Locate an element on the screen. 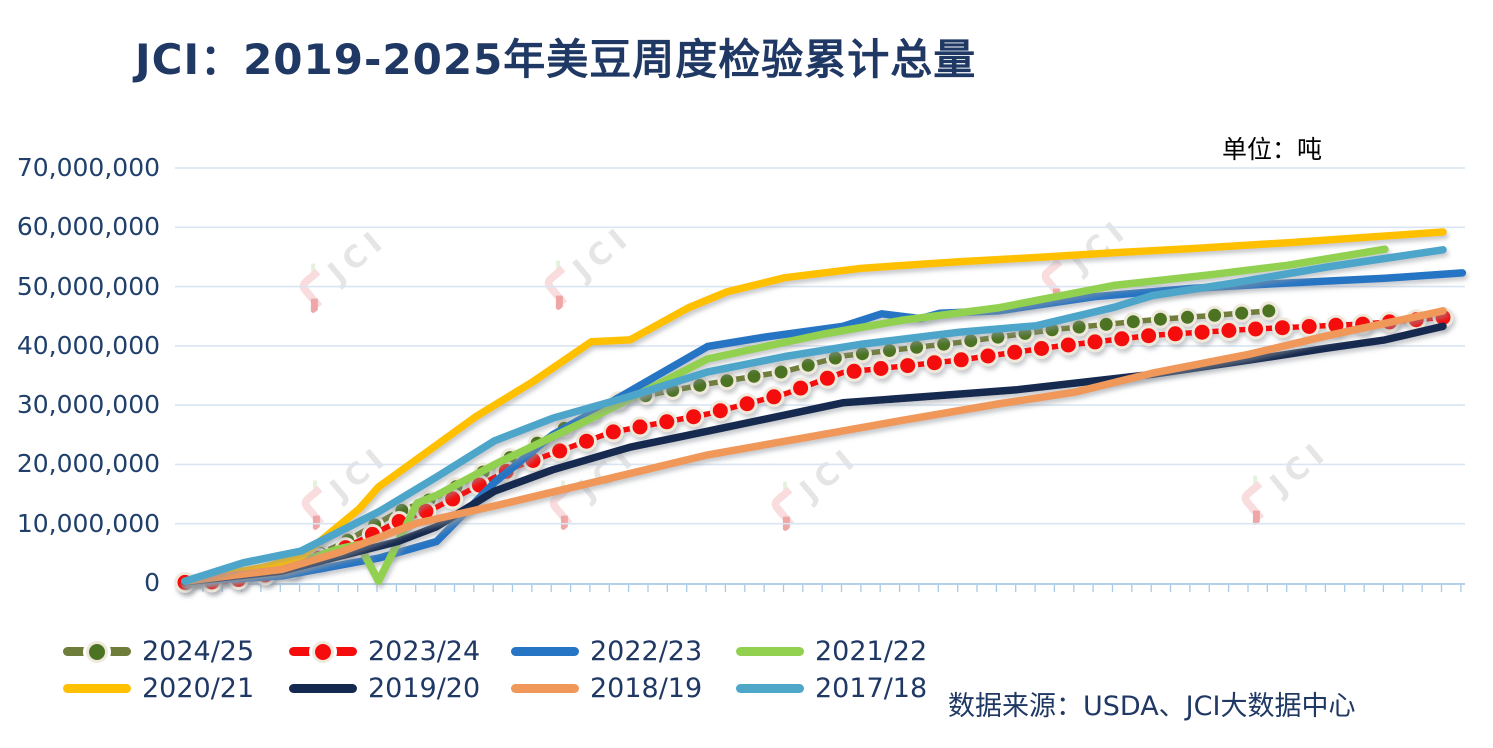 This screenshot has height=748, width=1493. y-axis-label: 30,000,000 is located at coordinates (88, 405).